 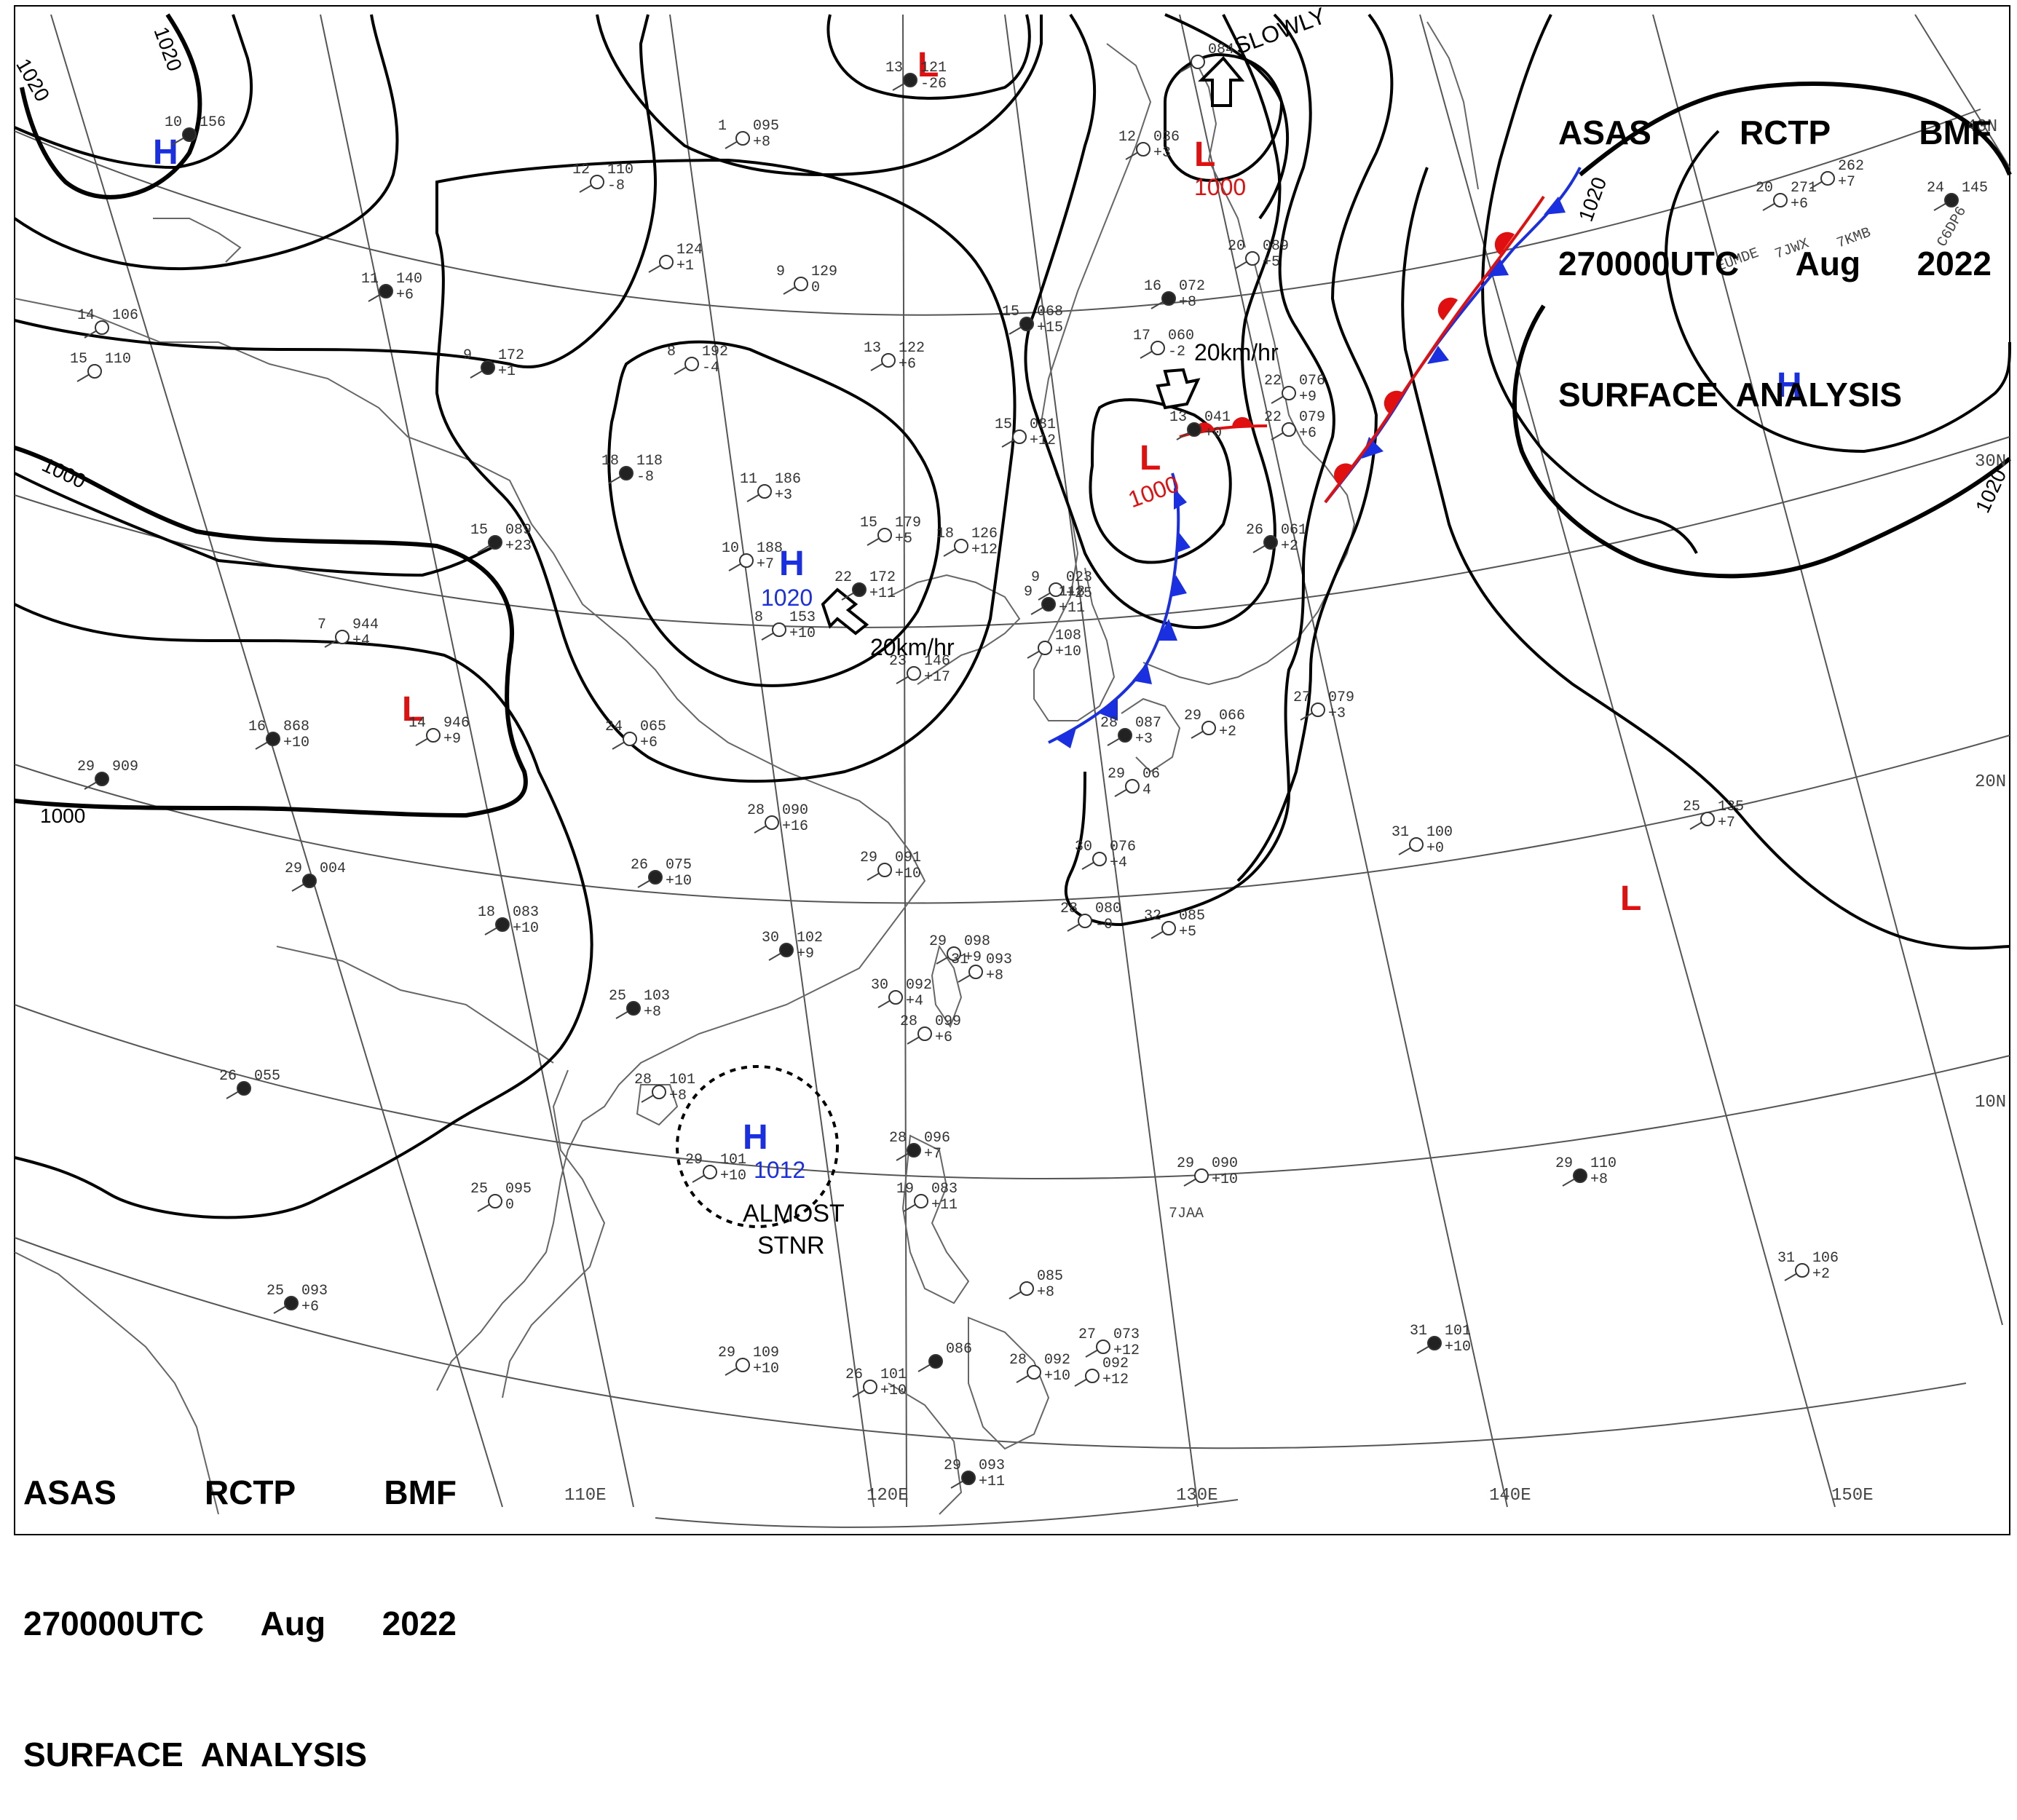 What do you see at coordinates (658, 1105) in the screenshot?
I see `coastline-hainan` at bounding box center [658, 1105].